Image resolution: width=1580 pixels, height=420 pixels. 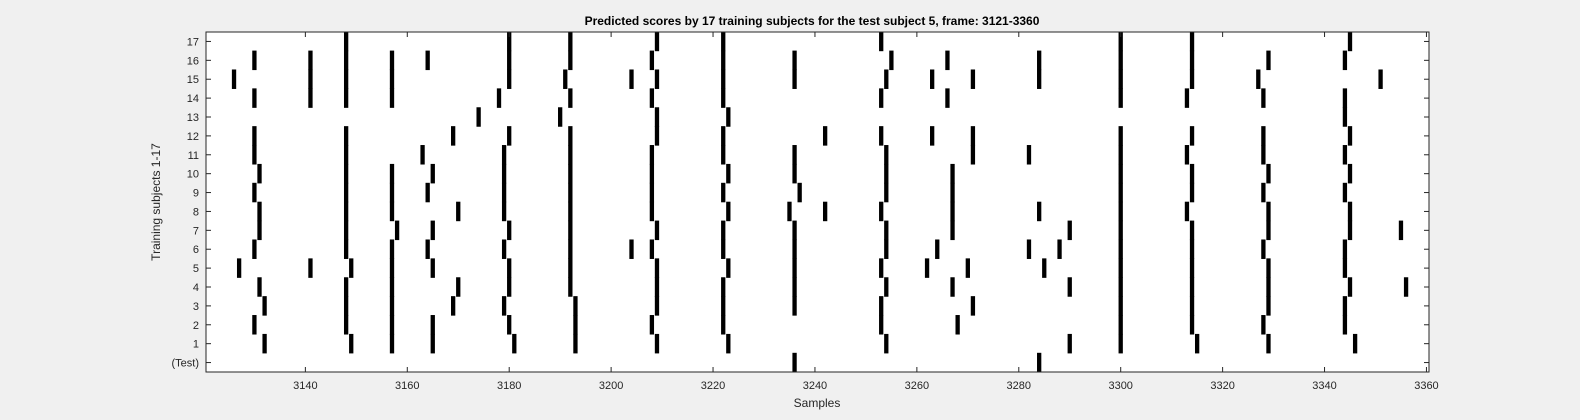 I want to click on x-tick-label: 3280, so click(x=1019, y=386).